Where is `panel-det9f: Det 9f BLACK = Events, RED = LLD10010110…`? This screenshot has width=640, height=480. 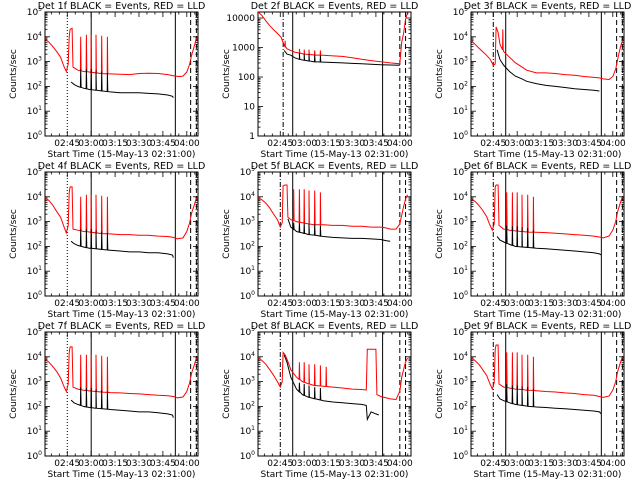
panel-det9f: Det 9f BLACK = Events, RED = LLD10010110… is located at coordinates (533, 400).